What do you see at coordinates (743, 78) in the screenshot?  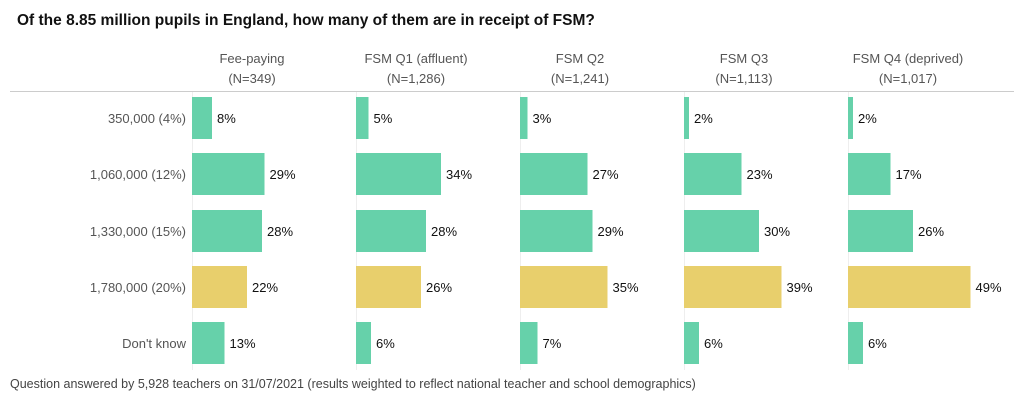 I see `panel-n-label: (N=1,113)` at bounding box center [743, 78].